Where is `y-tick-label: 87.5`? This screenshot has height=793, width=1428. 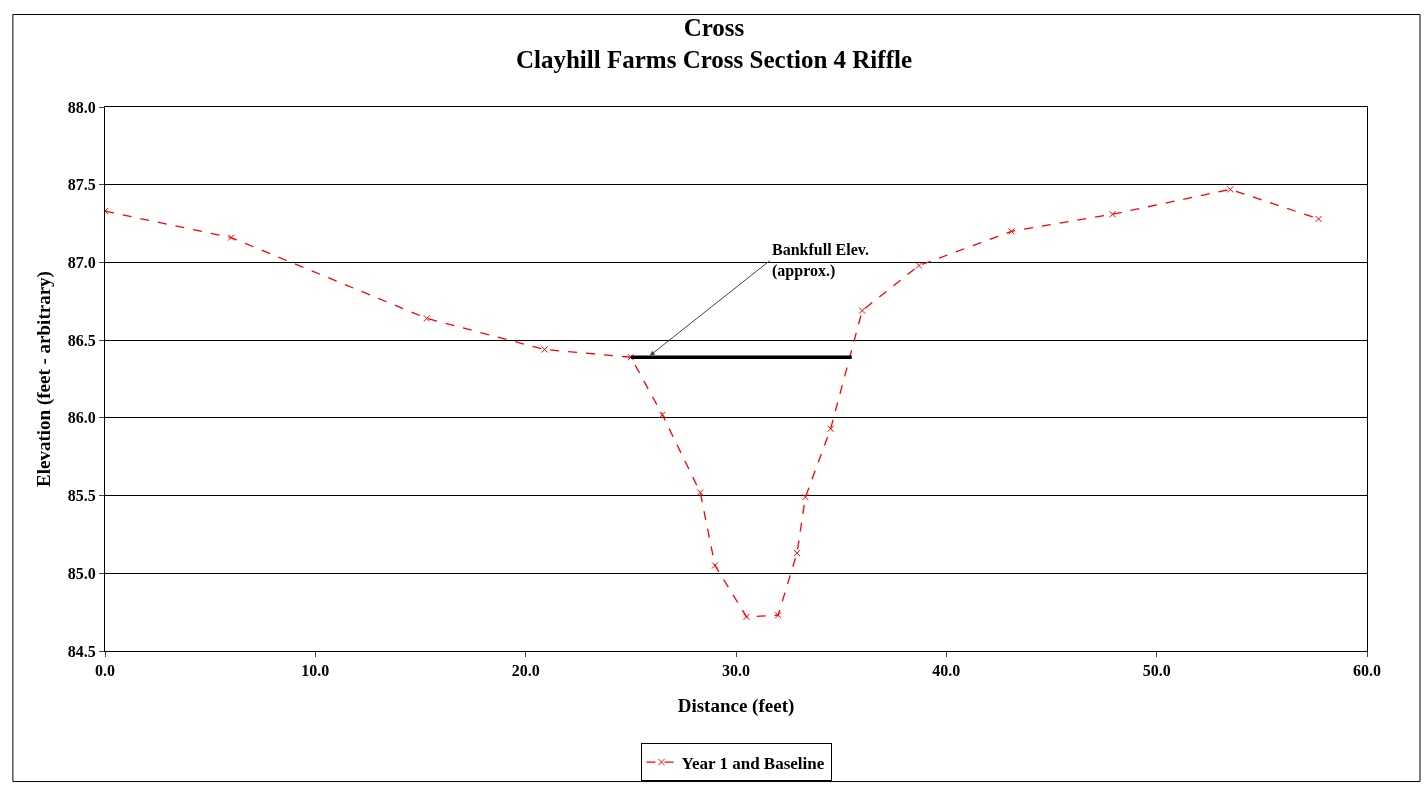 y-tick-label: 87.5 is located at coordinates (81, 185).